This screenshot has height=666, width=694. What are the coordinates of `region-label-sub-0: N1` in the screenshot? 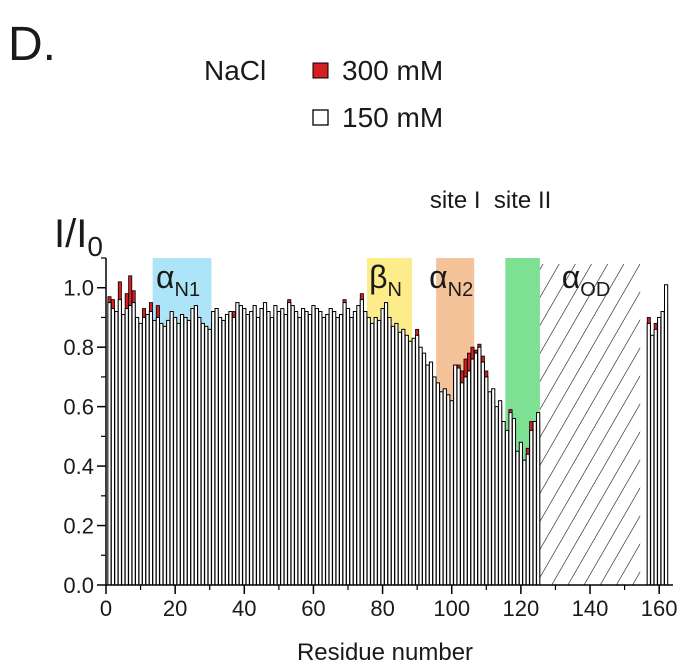 It's located at (188, 290).